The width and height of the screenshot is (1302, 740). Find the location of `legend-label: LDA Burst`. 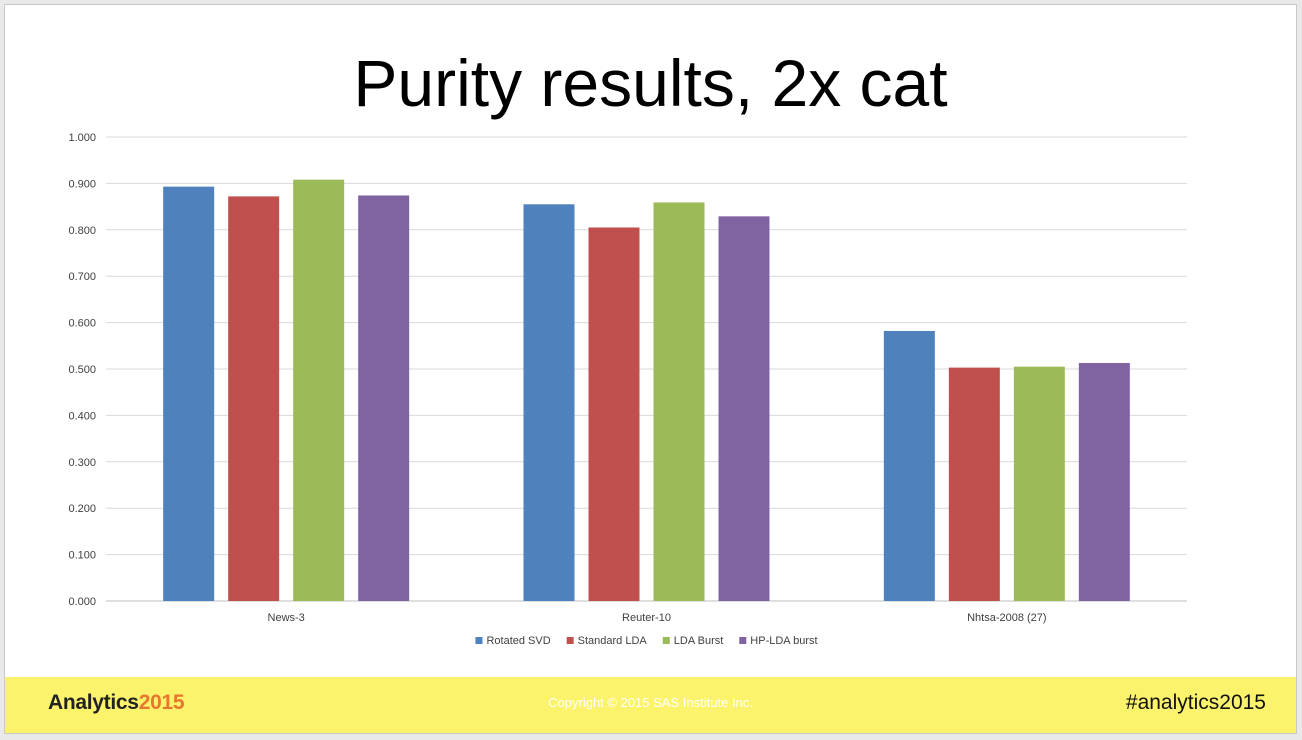

legend-label: LDA Burst is located at coordinates (699, 641).